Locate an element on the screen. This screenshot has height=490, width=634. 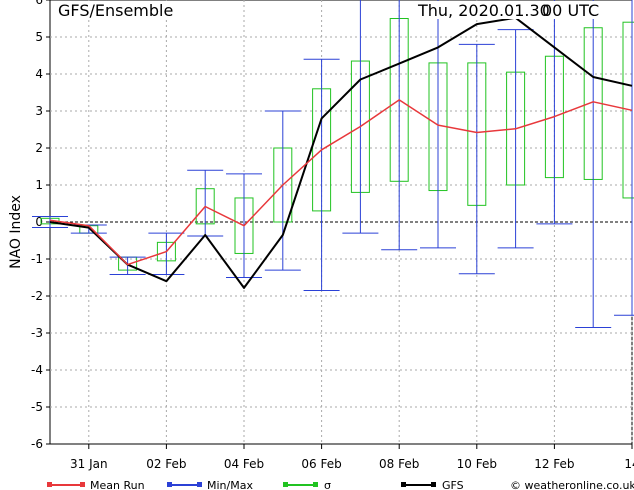
run-date: Thu, 2020.01.30 is located at coordinates (483, 10).